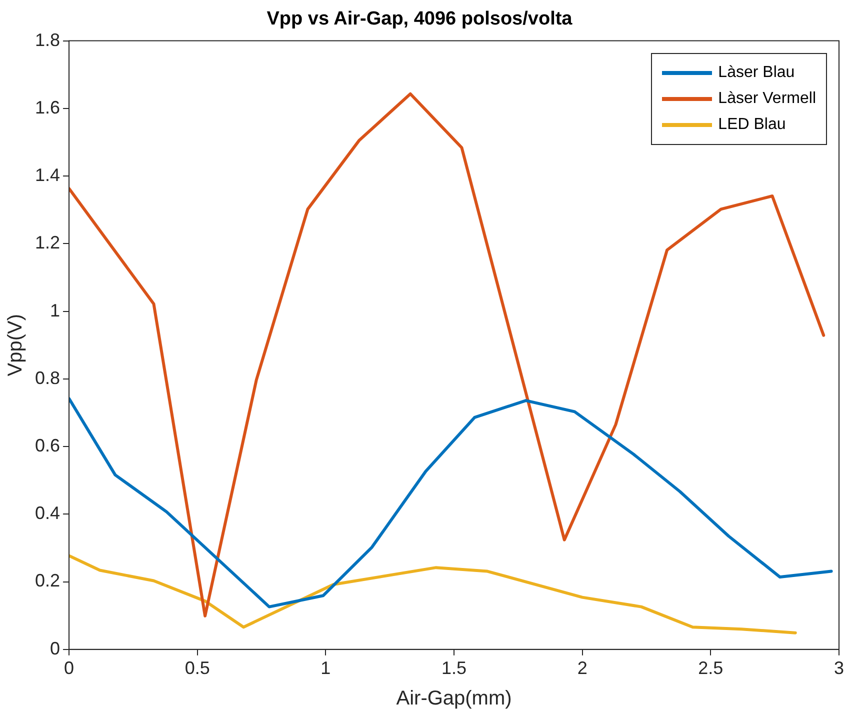 The image size is (849, 715). What do you see at coordinates (419, 19) in the screenshot?
I see `chart-title: Vpp vs Air-Gap, 4096 polsos/volta` at bounding box center [419, 19].